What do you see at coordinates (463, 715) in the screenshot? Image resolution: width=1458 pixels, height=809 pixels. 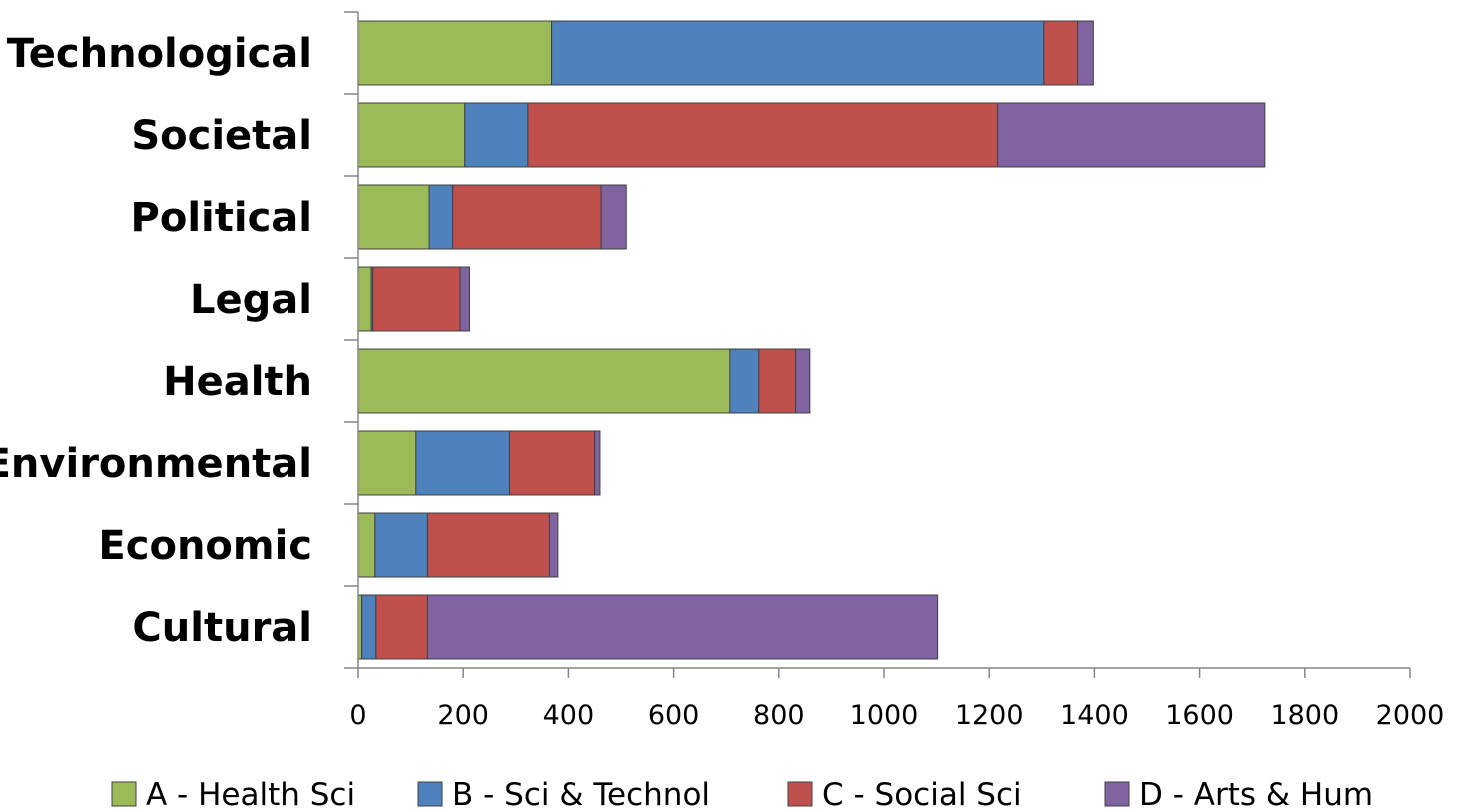 I see `x-tick-label: 200` at bounding box center [463, 715].